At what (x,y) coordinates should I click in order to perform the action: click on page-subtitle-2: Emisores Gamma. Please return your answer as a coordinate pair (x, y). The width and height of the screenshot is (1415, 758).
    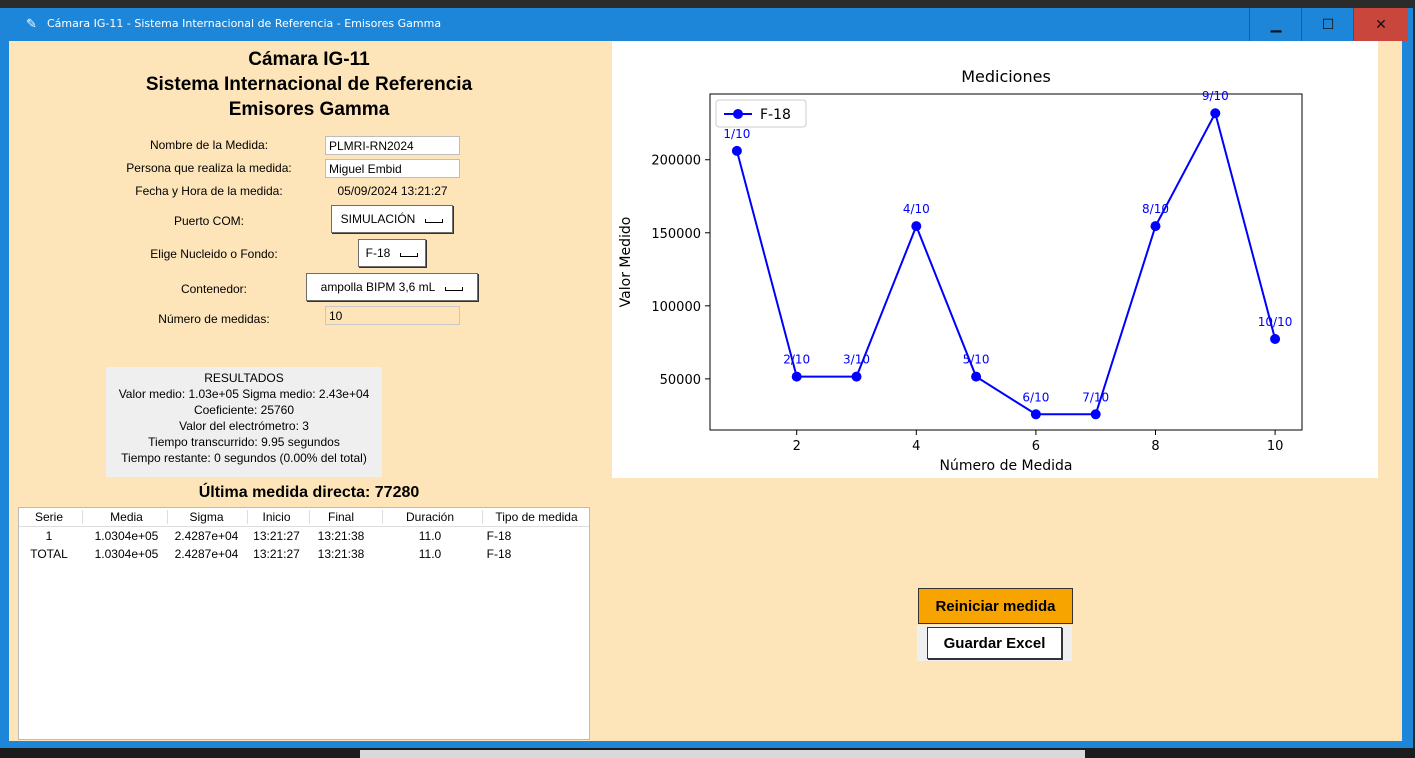
    Looking at the image, I should click on (309, 109).